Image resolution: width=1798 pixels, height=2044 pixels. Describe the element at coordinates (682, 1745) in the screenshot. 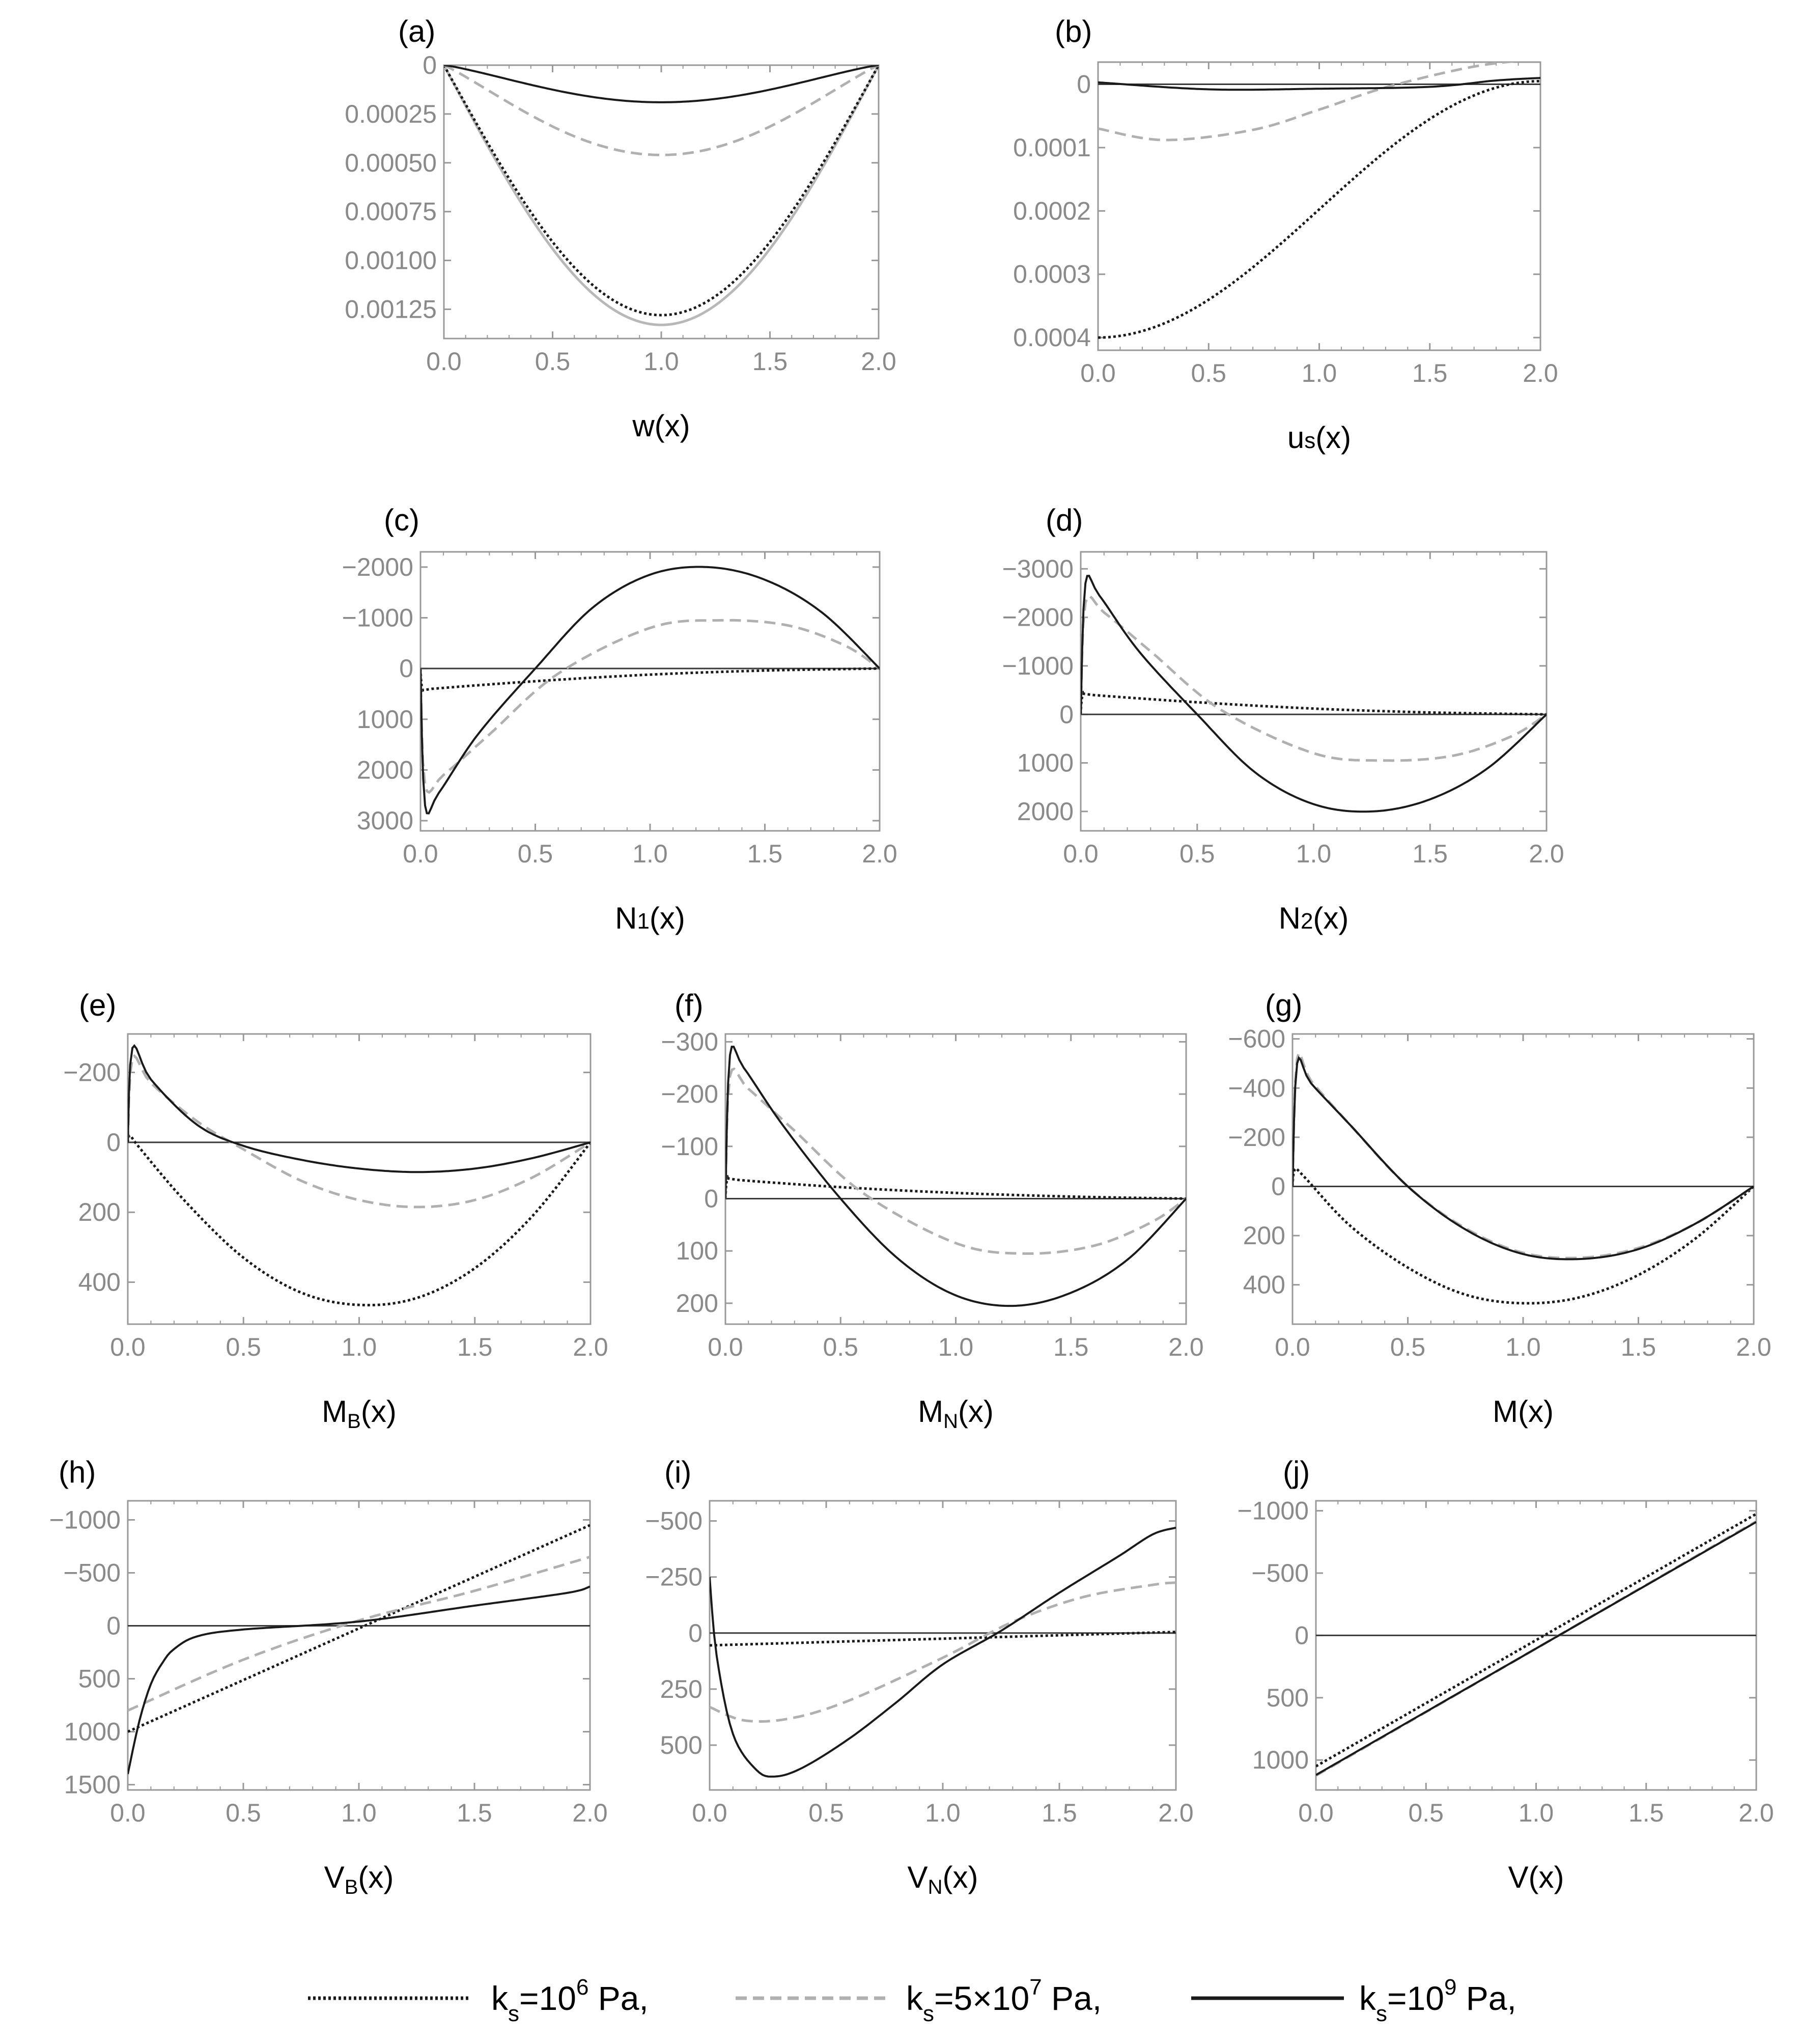

I see `y-tick-label: 500` at that location.